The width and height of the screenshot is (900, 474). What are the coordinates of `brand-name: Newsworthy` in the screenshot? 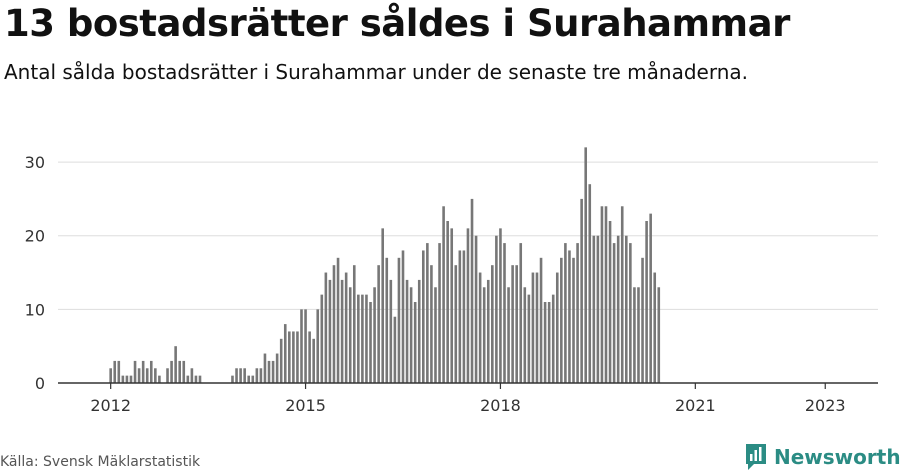 It's located at (837, 457).